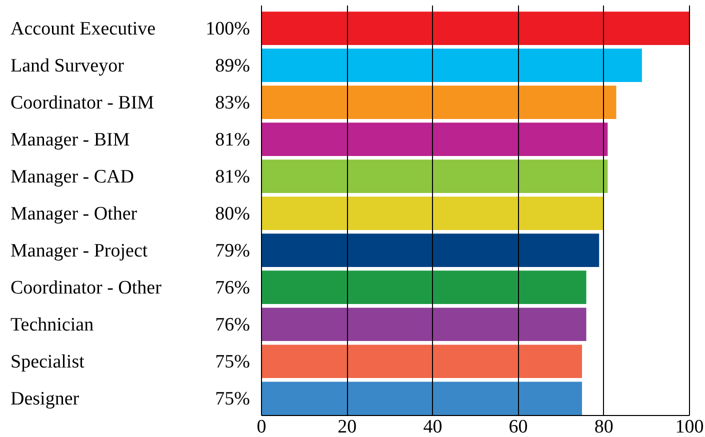 This screenshot has width=705, height=437. What do you see at coordinates (347, 426) in the screenshot?
I see `x-tick-label: 20` at bounding box center [347, 426].